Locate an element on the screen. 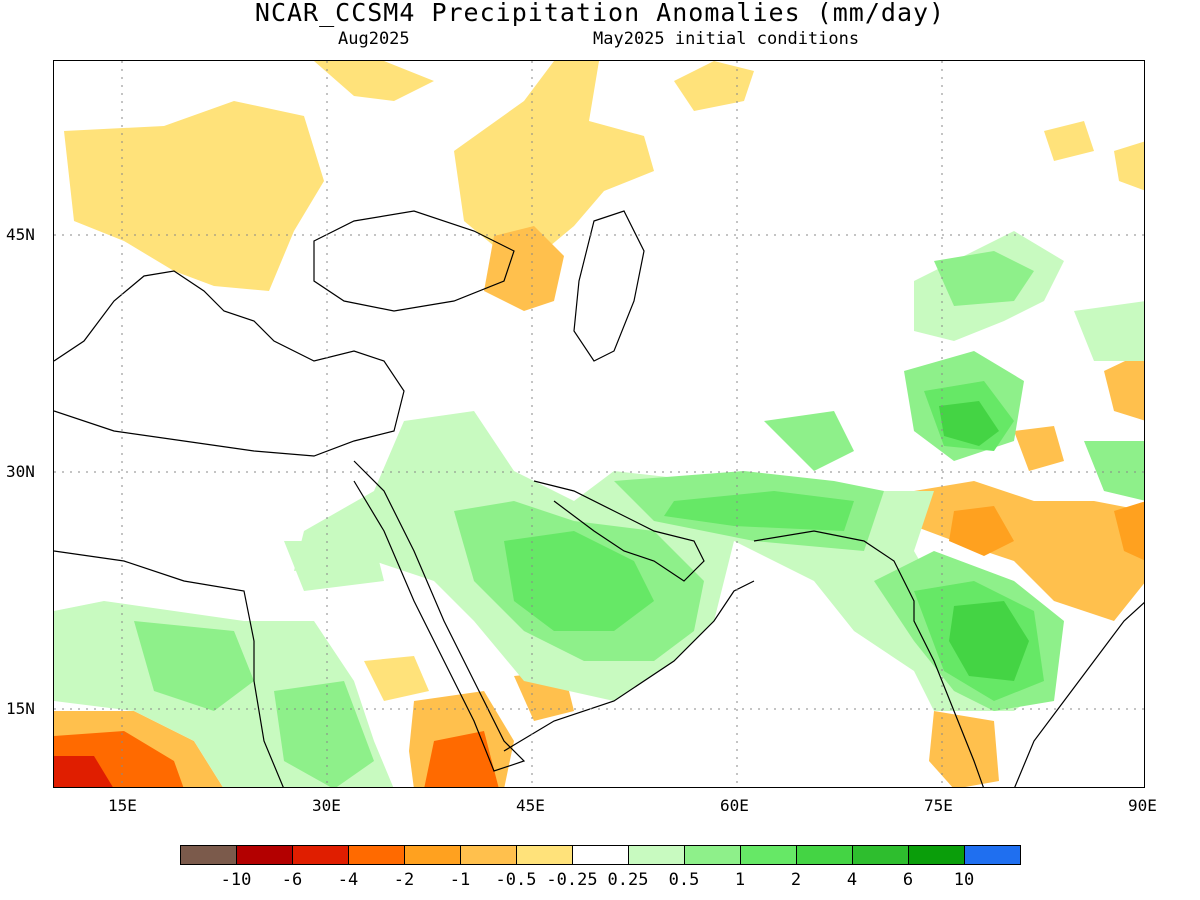 This screenshot has height=900, width=1200. valid-month-label: Aug2025 is located at coordinates (374, 39).